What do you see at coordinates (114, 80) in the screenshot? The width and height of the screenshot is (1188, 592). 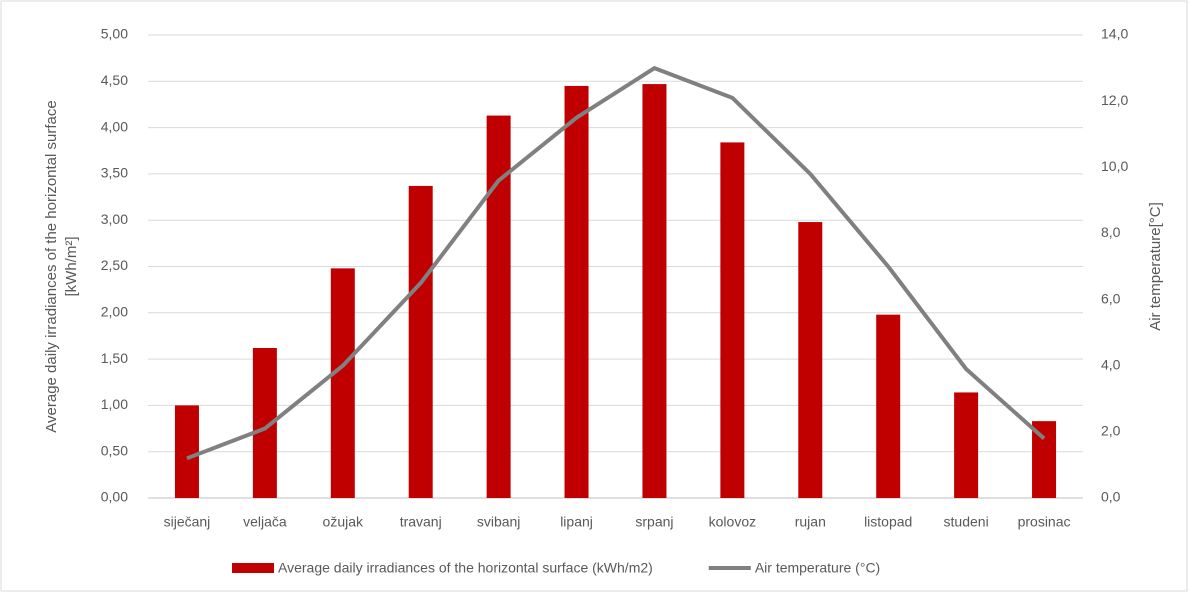 I see `y-tick-label: 4,50` at bounding box center [114, 80].